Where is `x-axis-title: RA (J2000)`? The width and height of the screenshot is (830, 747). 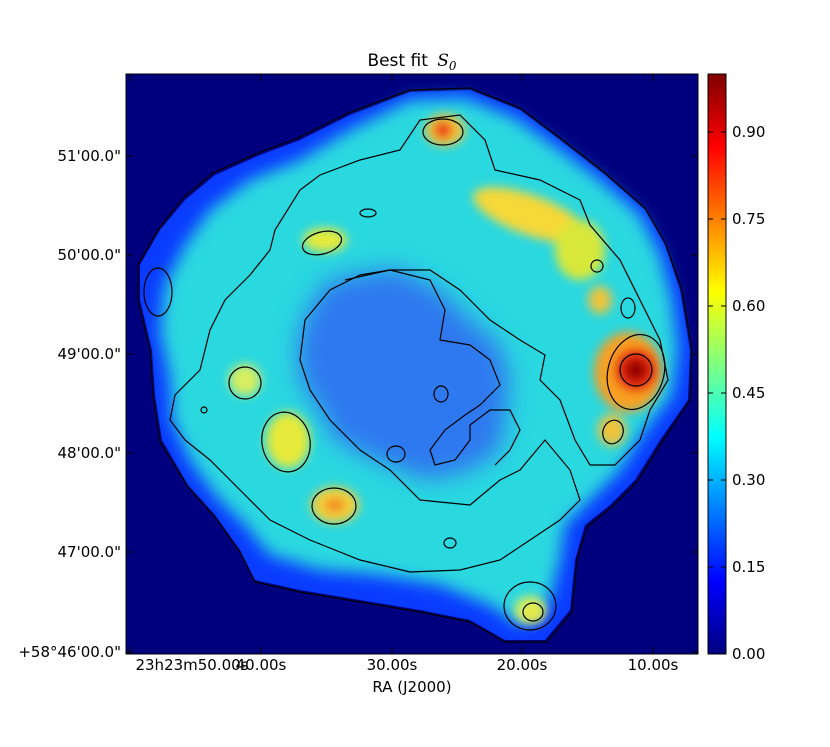
x-axis-title: RA (J2000) is located at coordinates (411, 687).